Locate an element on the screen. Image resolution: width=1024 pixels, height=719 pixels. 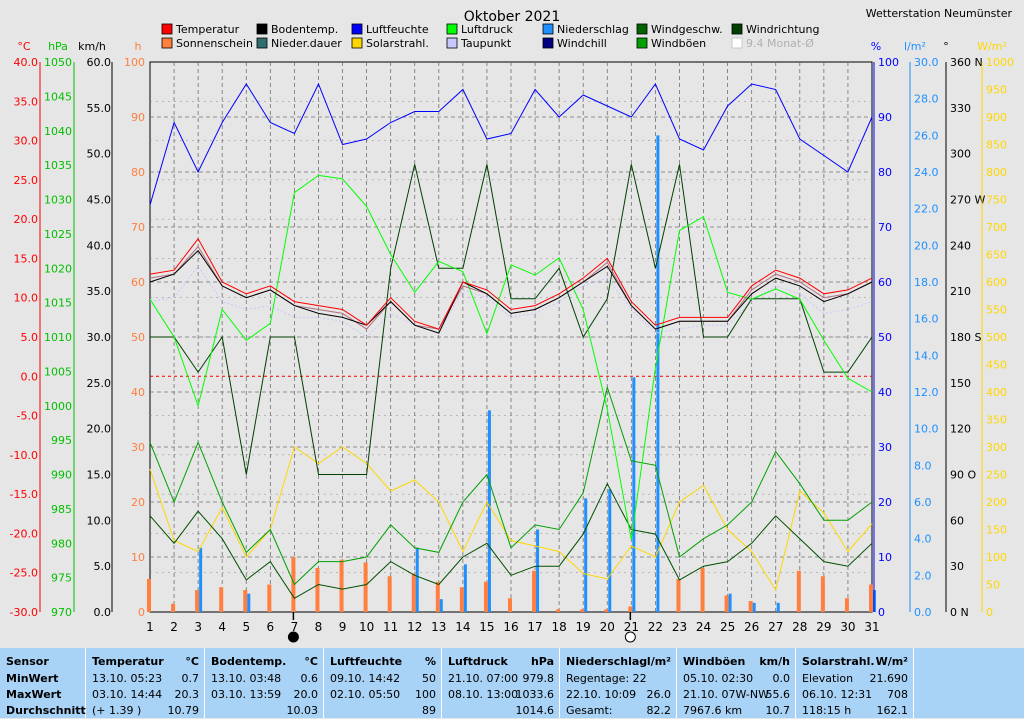
stats-row-value: 89 is located at coordinates (429, 710).